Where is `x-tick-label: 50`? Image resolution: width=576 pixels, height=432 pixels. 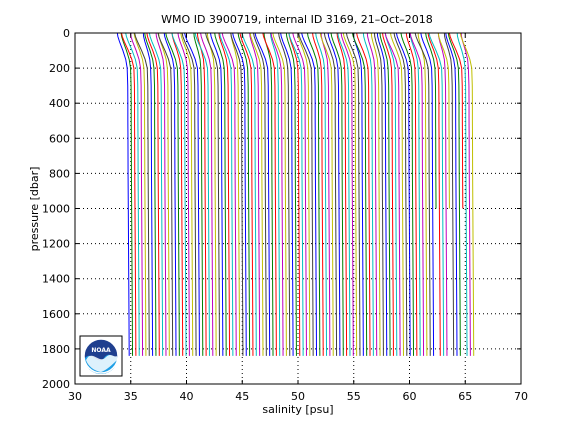 x-tick-label: 50 is located at coordinates (298, 396).